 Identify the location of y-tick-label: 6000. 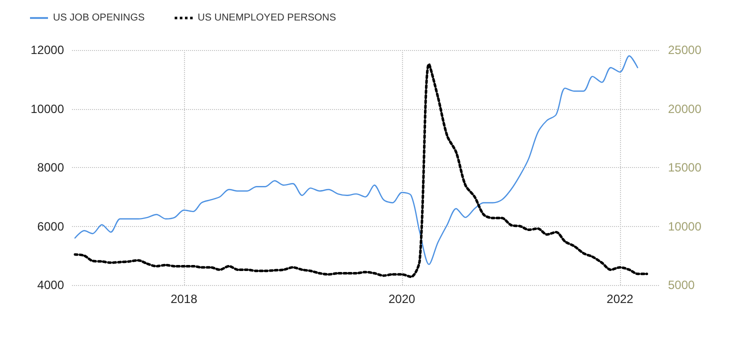
(50, 226).